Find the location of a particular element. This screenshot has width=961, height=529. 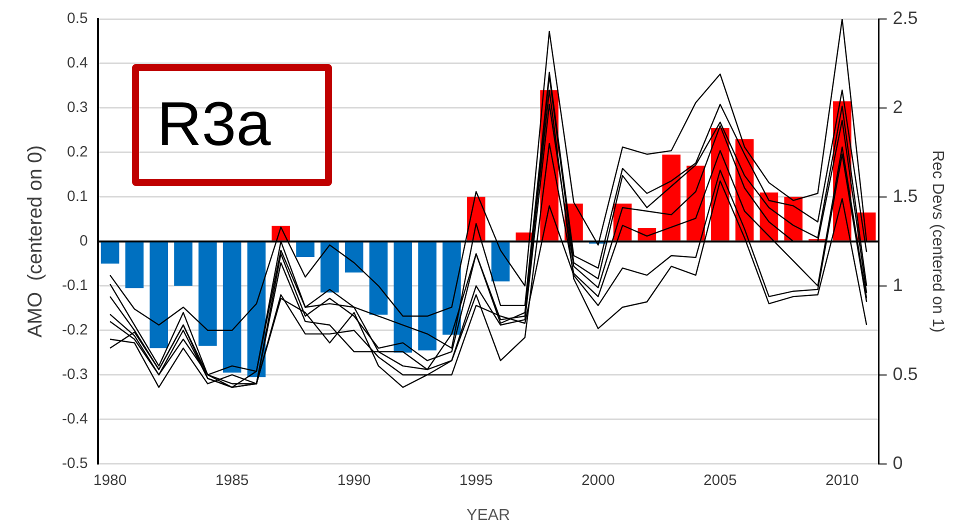

y-tick-label: 0.3 is located at coordinates (77, 107).